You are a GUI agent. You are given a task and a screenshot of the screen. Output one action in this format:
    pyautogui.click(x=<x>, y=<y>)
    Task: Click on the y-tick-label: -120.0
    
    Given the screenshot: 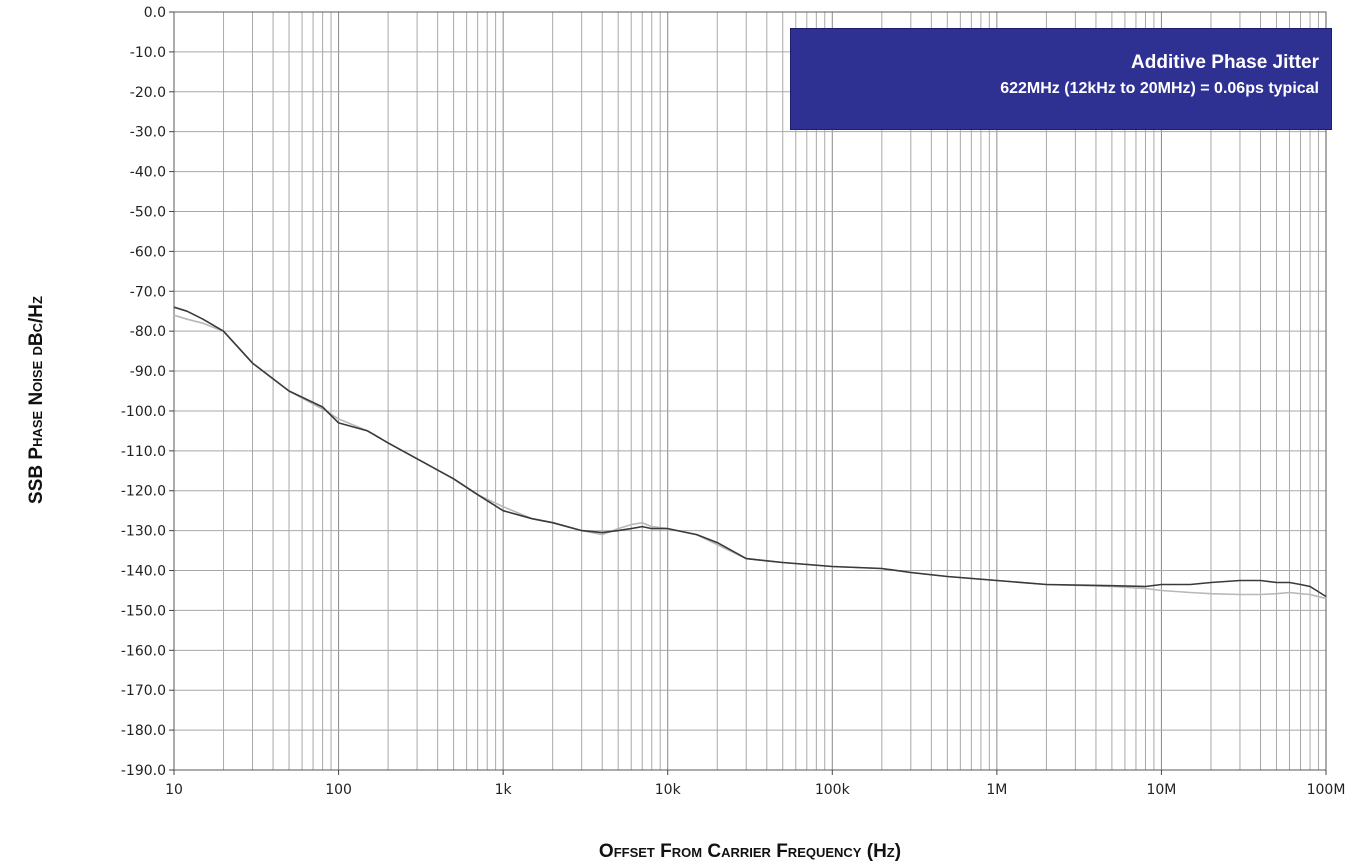 What is the action you would take?
    pyautogui.click(x=143, y=492)
    